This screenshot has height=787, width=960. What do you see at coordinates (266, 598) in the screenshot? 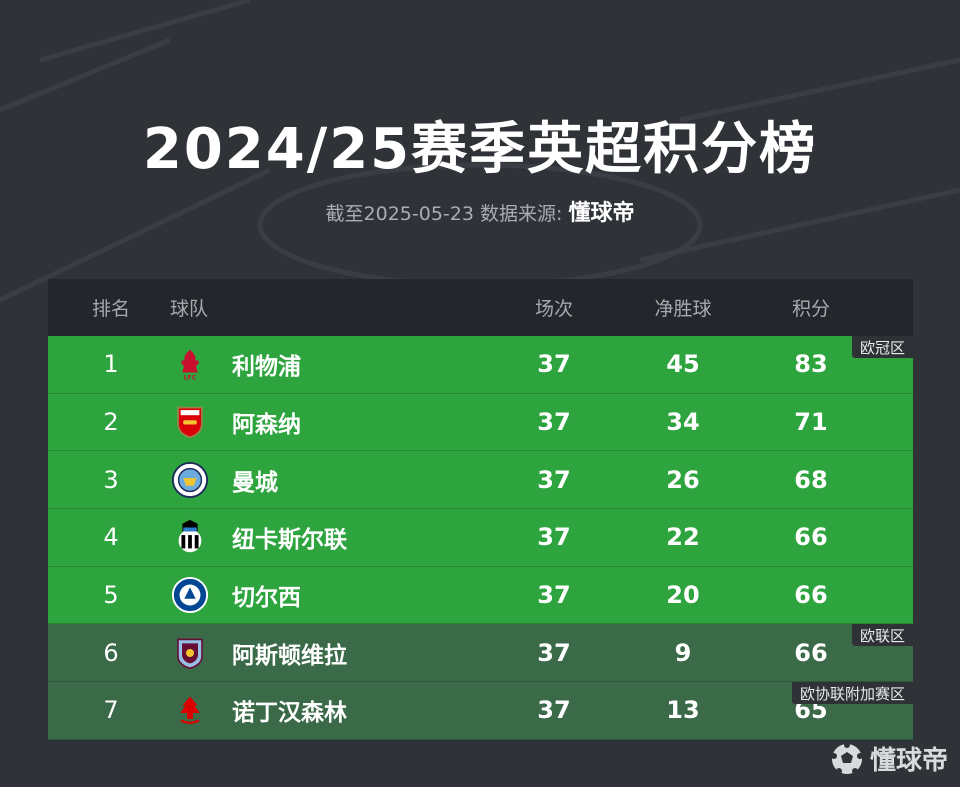
I see `team-name: 切尔西` at bounding box center [266, 598].